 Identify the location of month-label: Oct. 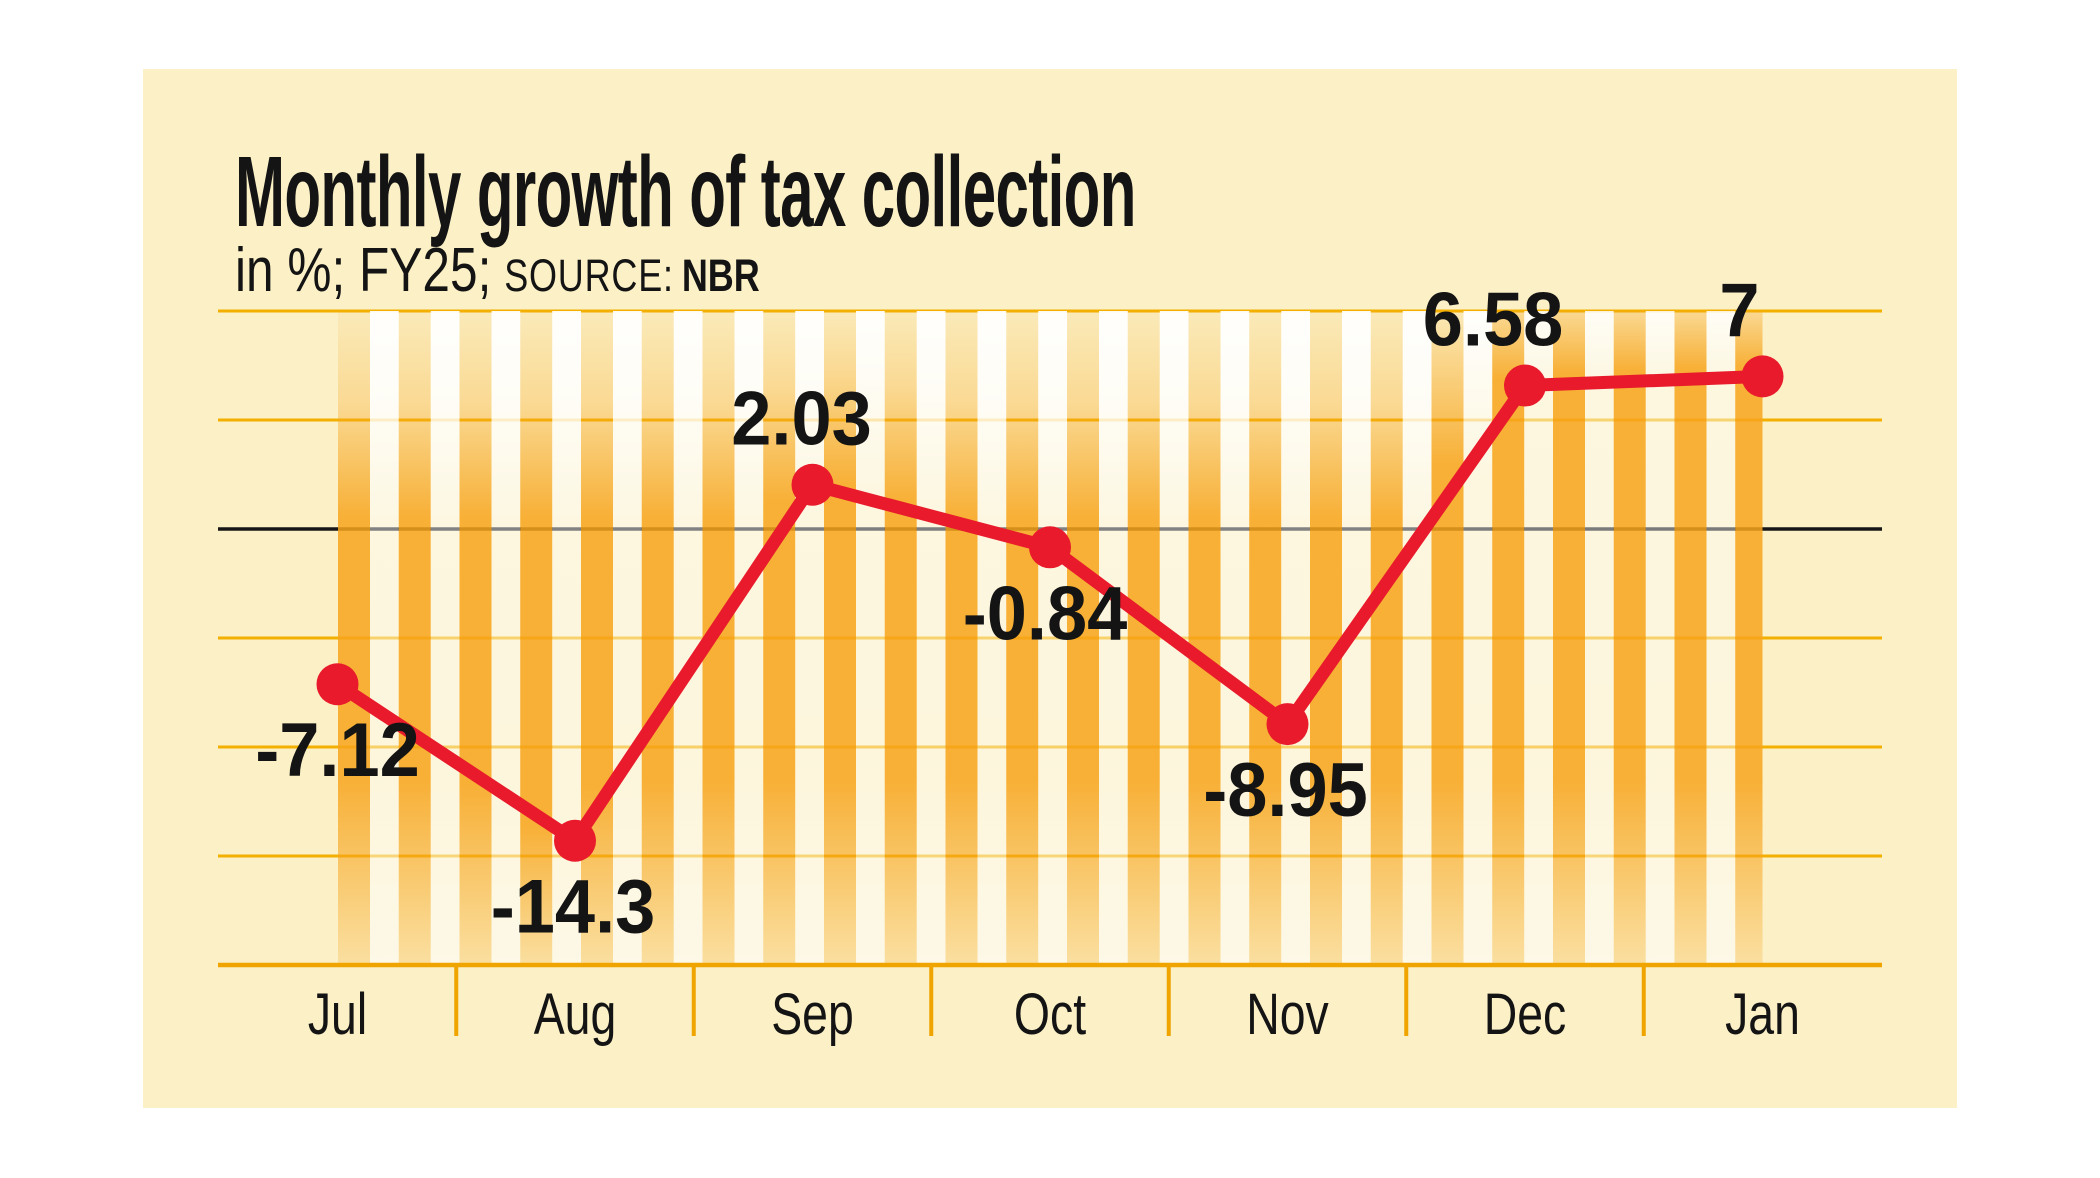
(1050, 1014).